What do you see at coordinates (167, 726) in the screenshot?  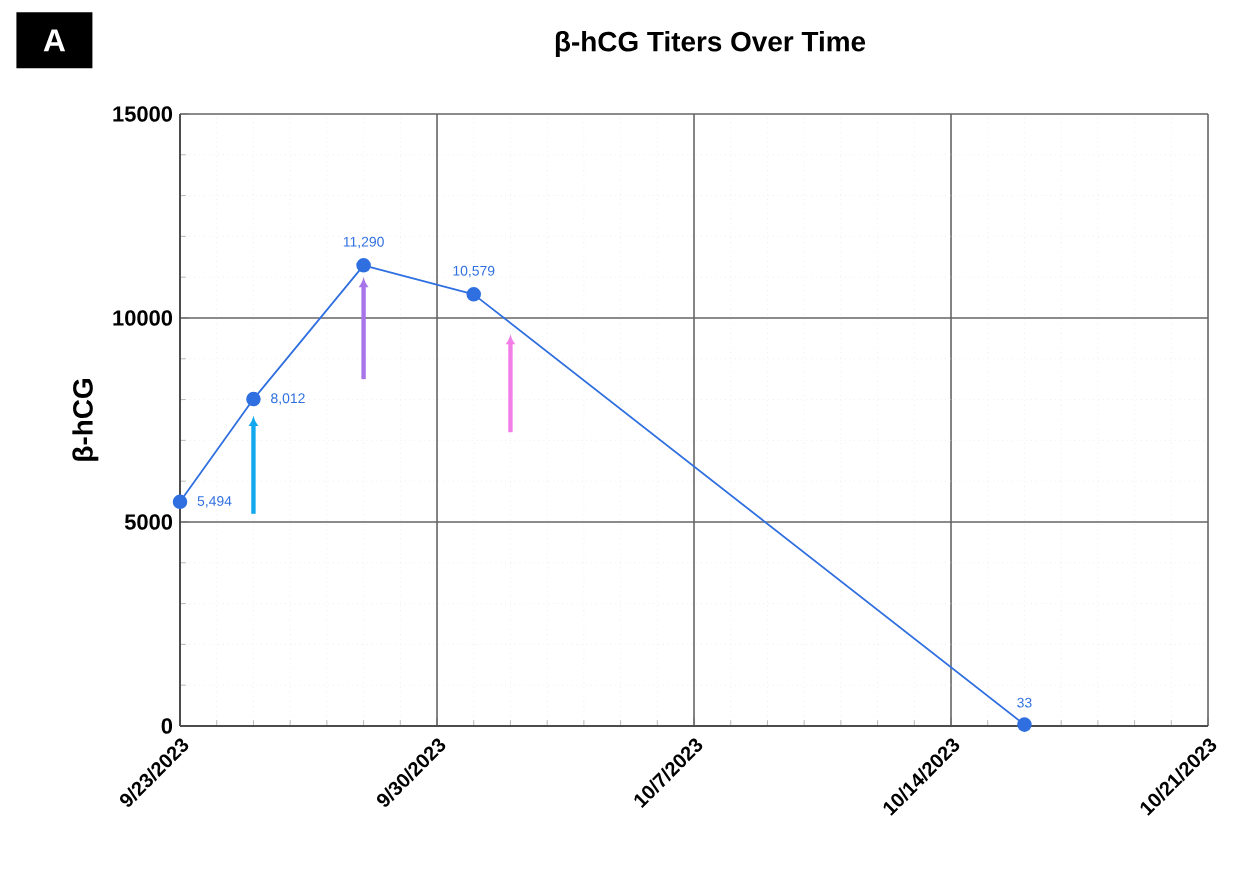 I see `y-tick-label: 0` at bounding box center [167, 726].